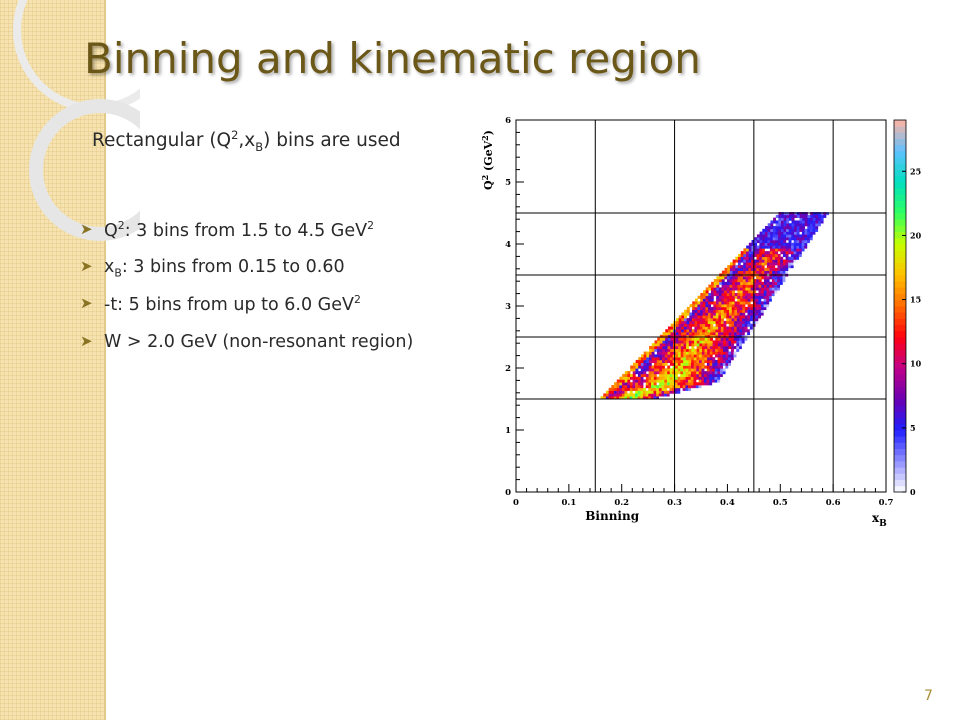  I want to click on y-tick-label: 2, so click(508, 369).